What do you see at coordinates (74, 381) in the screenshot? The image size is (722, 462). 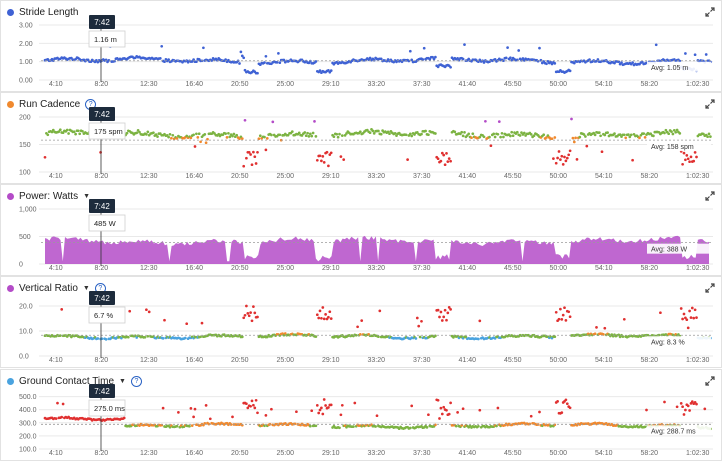 I see `panel-header: Ground Contact Time ▼?` at bounding box center [74, 381].